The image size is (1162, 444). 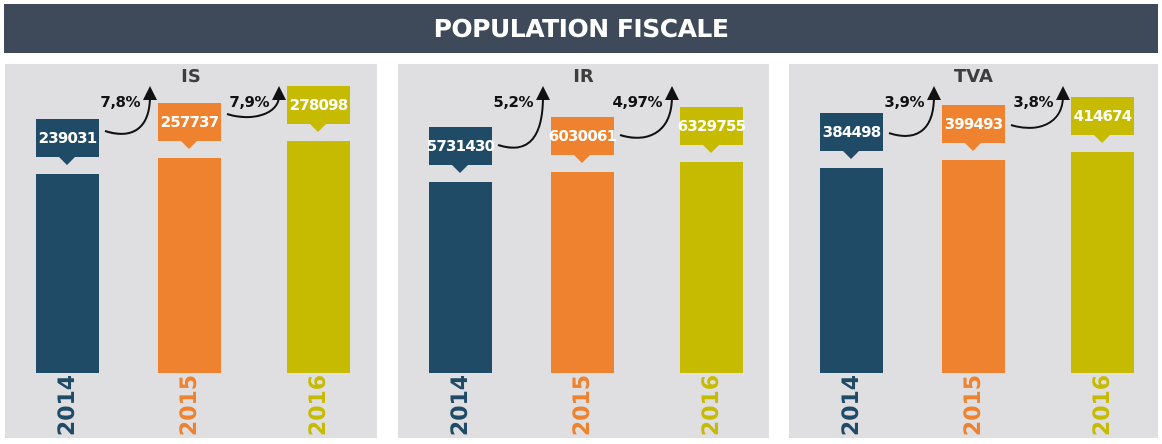 What do you see at coordinates (973, 124) in the screenshot?
I see `data-label-2015: 399493` at bounding box center [973, 124].